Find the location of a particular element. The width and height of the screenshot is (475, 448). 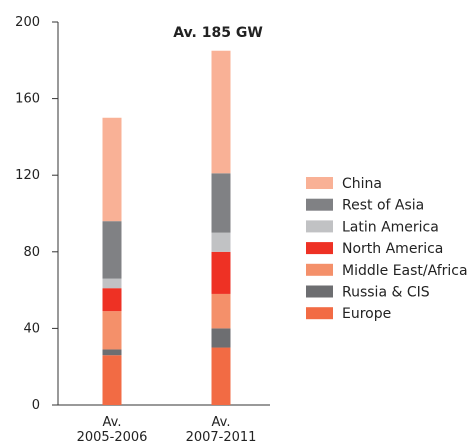

legend-label-latin-america: Latin America is located at coordinates (390, 227).